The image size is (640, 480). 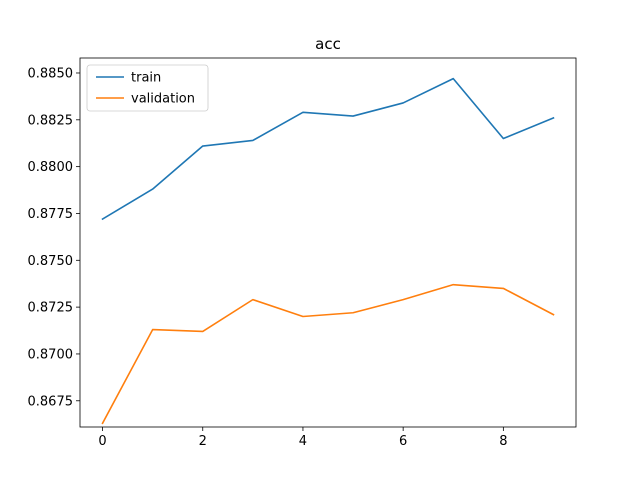 What do you see at coordinates (146, 78) in the screenshot?
I see `legend-label-train: train` at bounding box center [146, 78].